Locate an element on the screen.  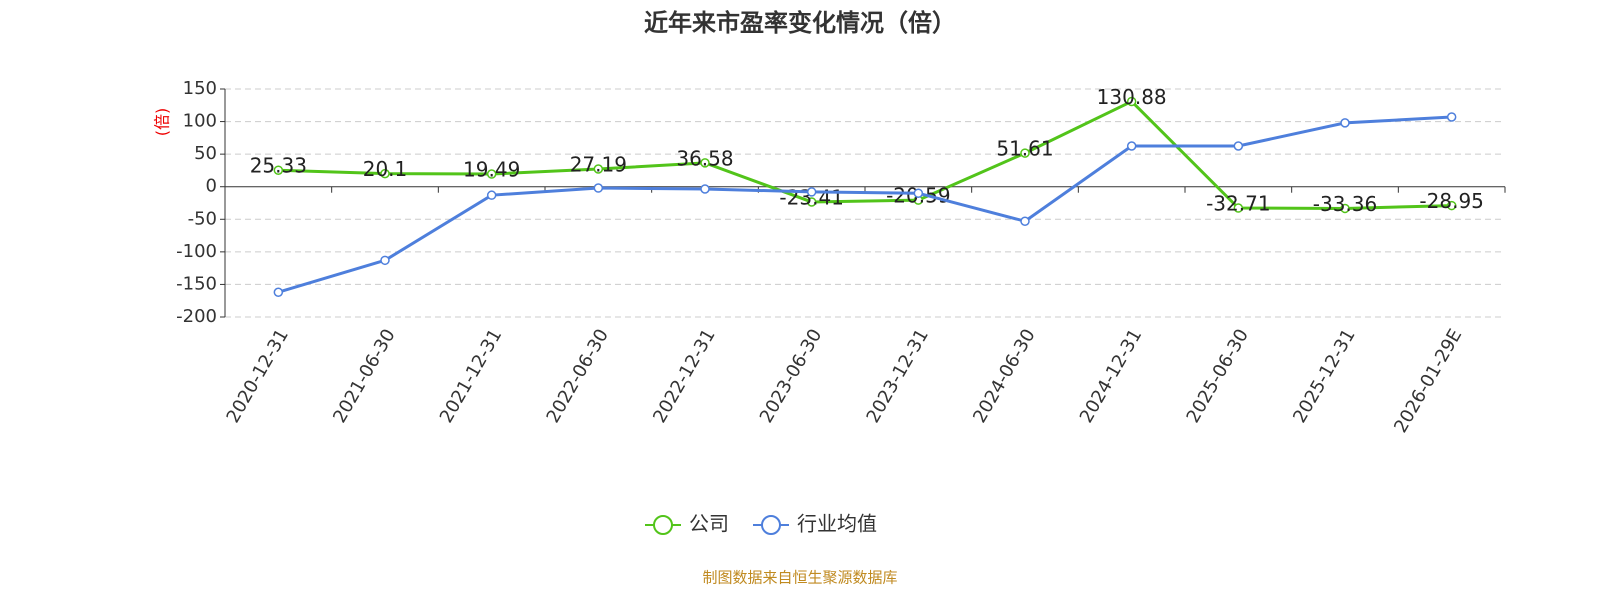
y-tick-label: -150 is located at coordinates (196, 283).